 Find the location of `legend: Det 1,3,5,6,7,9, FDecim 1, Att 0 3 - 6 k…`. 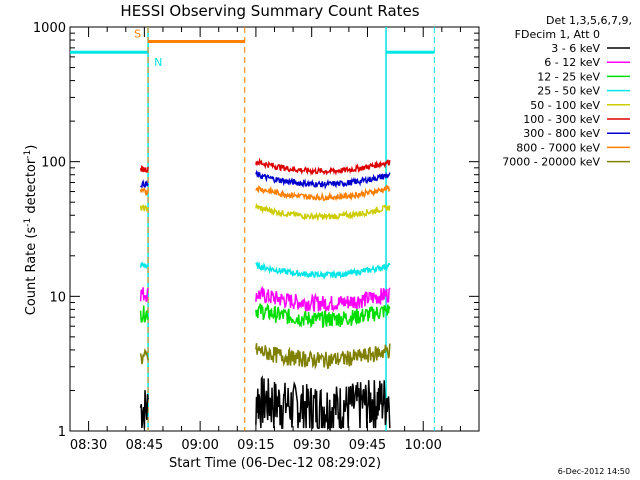

legend: Det 1,3,5,6,7,9, FDecim 1, Att 0 3 - 6 k… is located at coordinates (567, 91).